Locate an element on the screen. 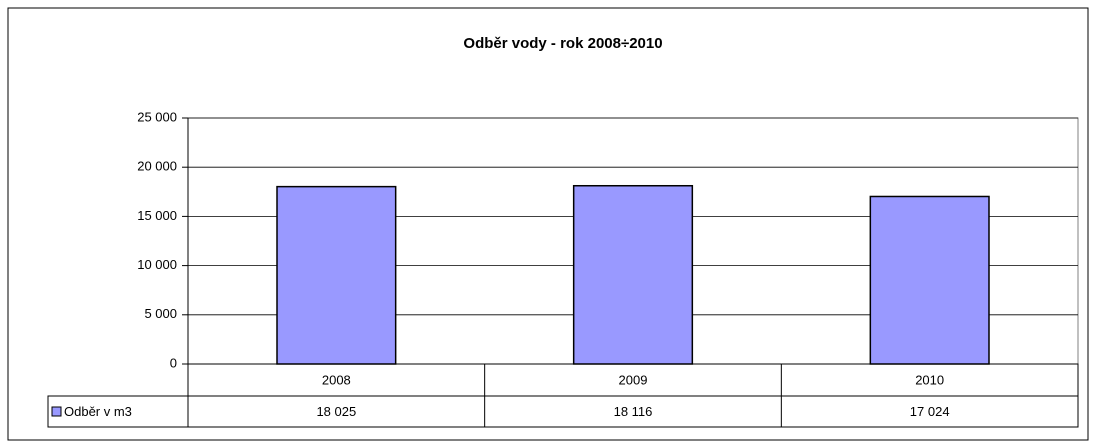 The image size is (1095, 447). y-tick-label: 25 000 is located at coordinates (157, 116).